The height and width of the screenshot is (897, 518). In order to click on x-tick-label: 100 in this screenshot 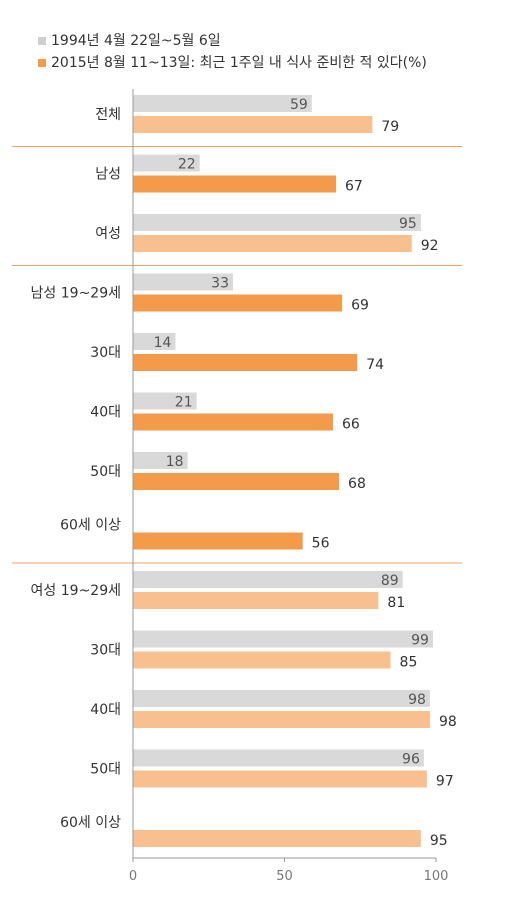, I will do `click(436, 876)`.